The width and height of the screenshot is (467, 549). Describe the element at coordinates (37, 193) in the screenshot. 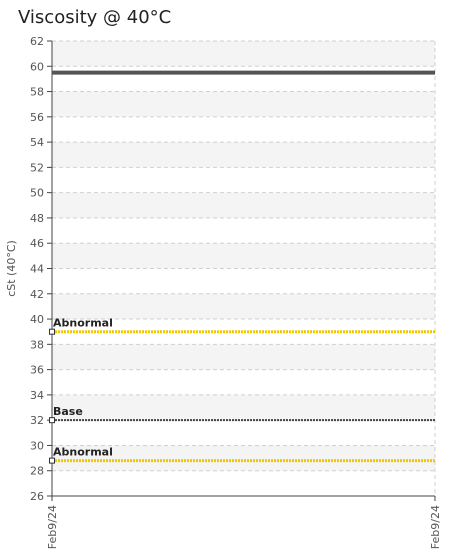

I see `y-tick-label: 50` at that location.